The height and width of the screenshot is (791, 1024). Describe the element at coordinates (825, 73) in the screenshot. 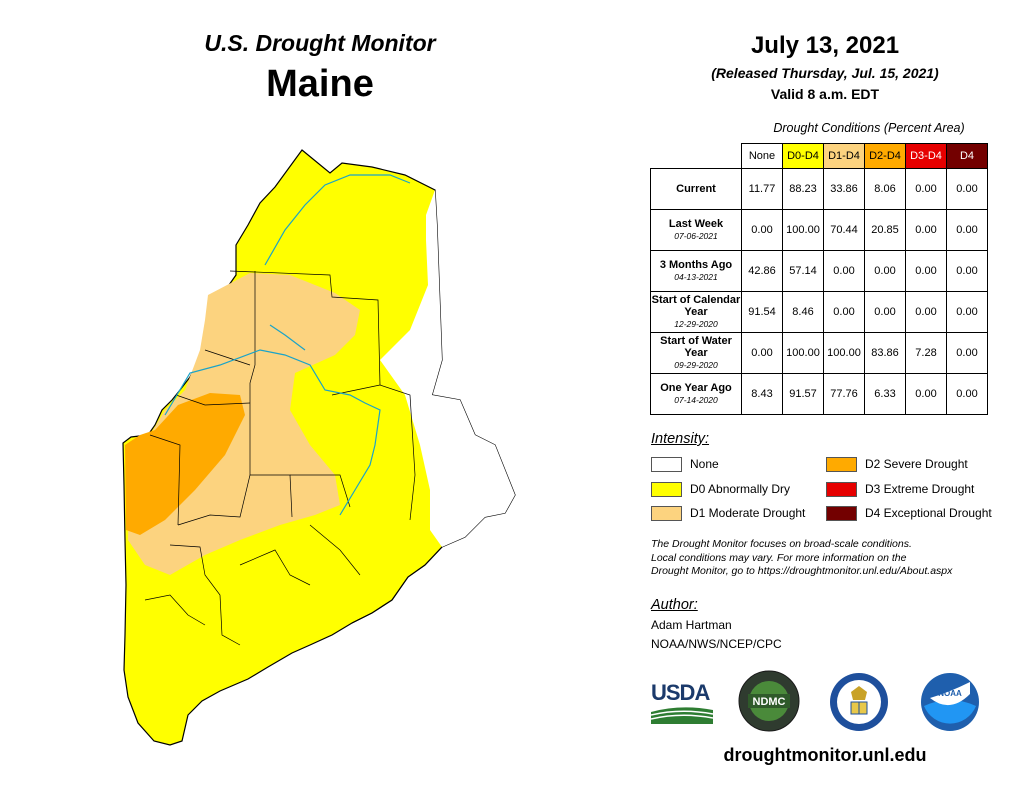

I see `release-date: (Released Thursday, Jul. 15, 2021)` at that location.